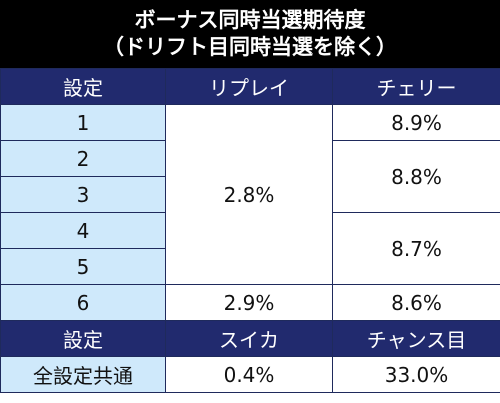 The image size is (500, 403). I want to click on setting-cell: 4, so click(83, 230).